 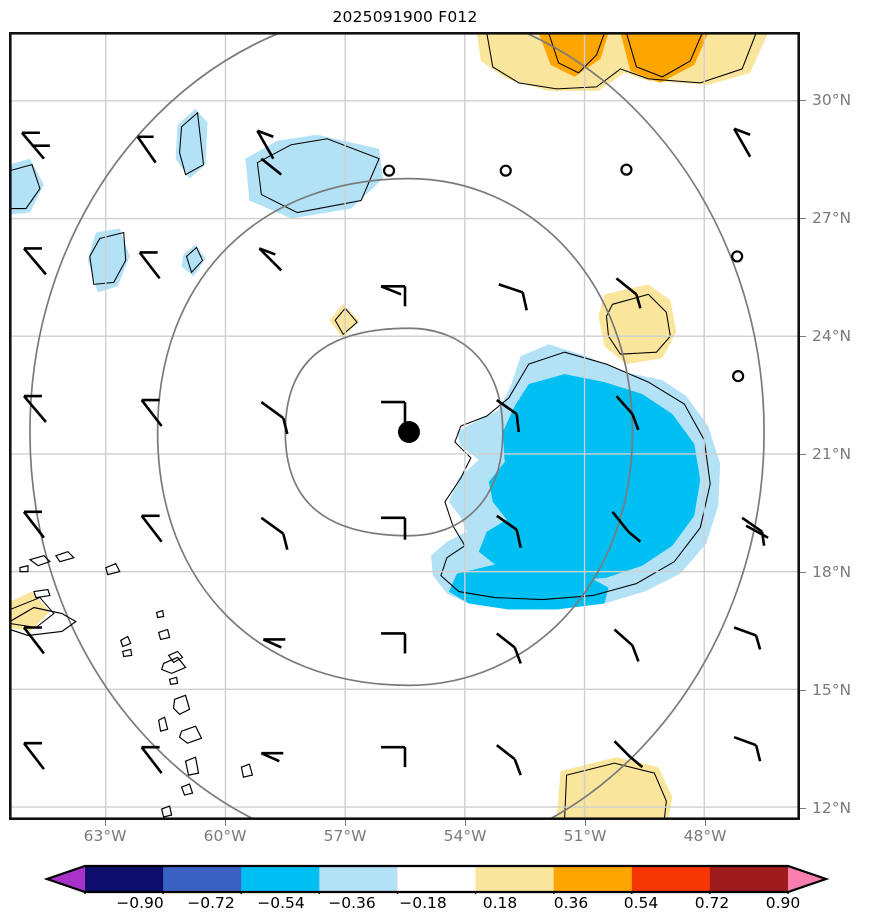 What do you see at coordinates (807, 879) in the screenshot?
I see `colorbar-extend-high` at bounding box center [807, 879].